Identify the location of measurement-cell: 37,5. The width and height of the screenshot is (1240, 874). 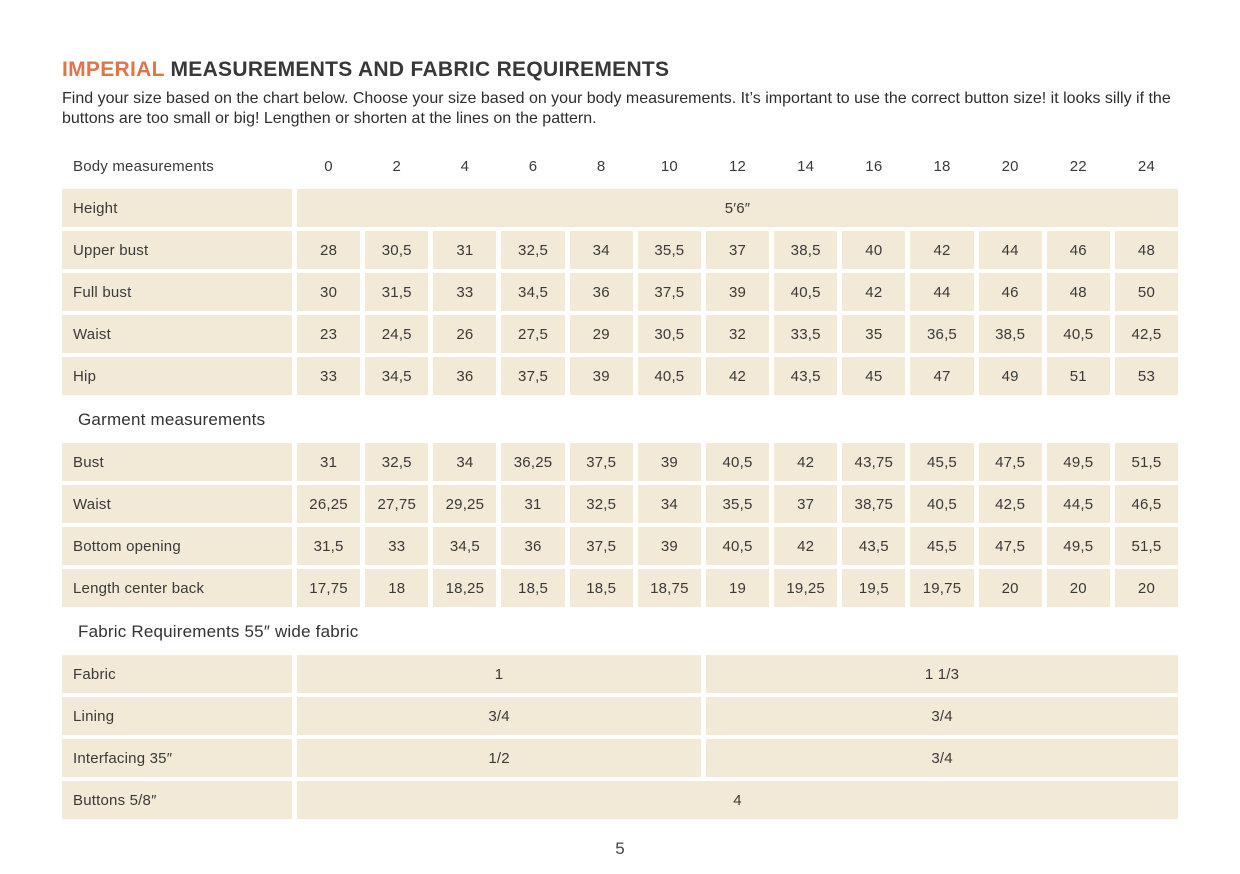
(669, 292).